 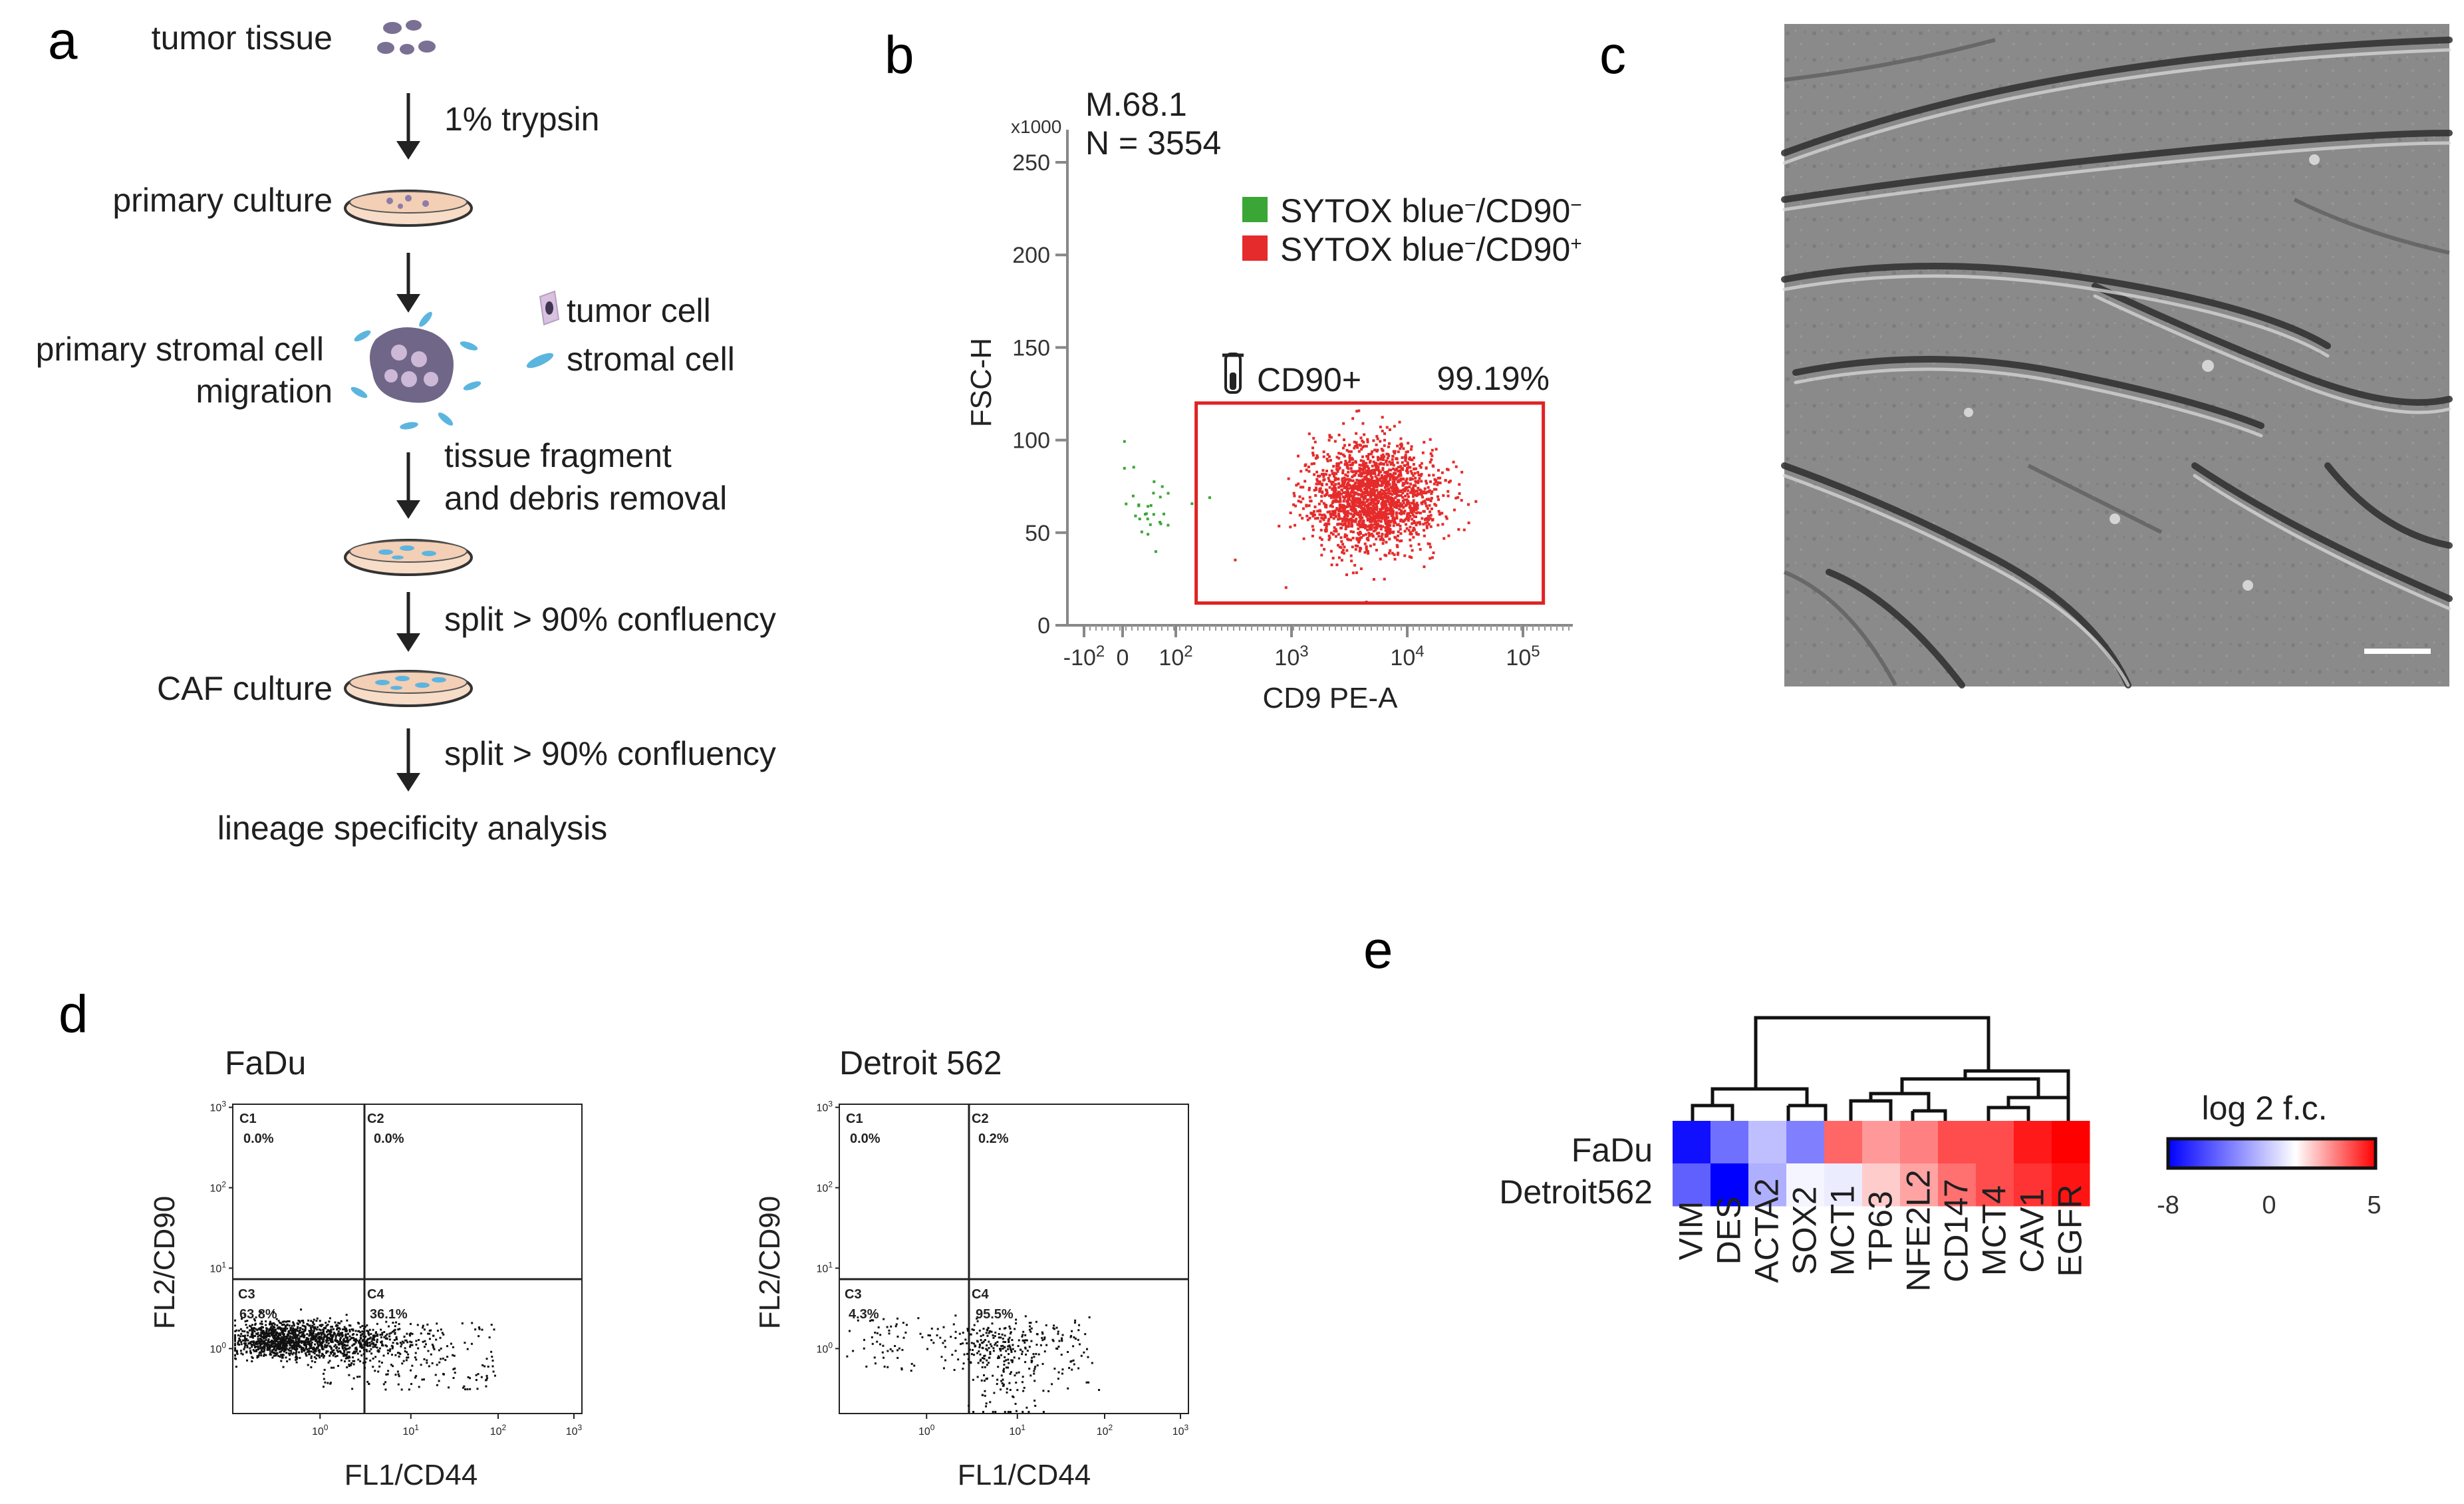 I want to click on y-axis-label: FSC-H, so click(x=981, y=382).